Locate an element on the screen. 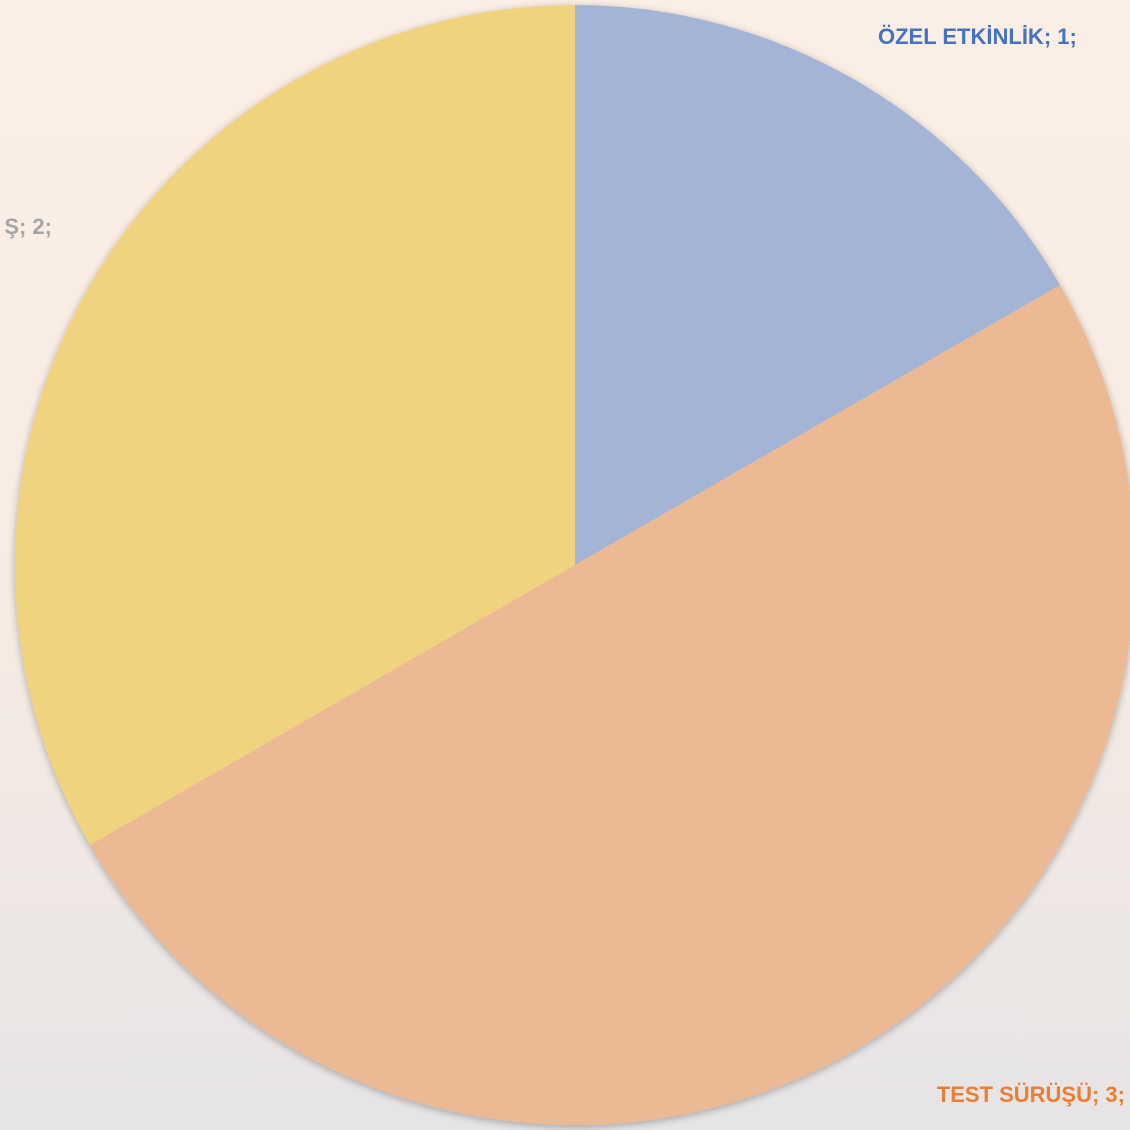 The width and height of the screenshot is (1130, 1130). data-label: ÖZEL ETKİNLİK; 1; is located at coordinates (977, 36).